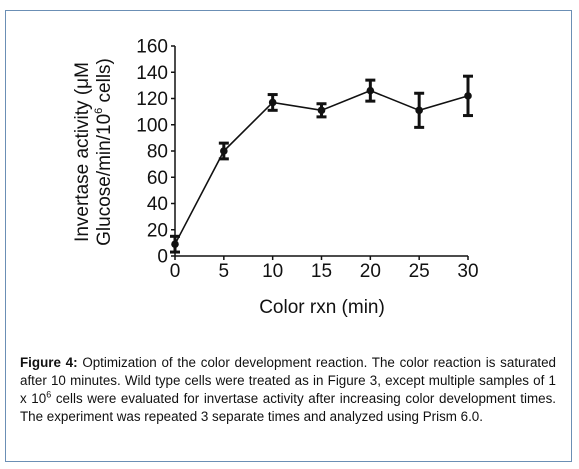 The width and height of the screenshot is (579, 469). What do you see at coordinates (152, 47) in the screenshot?
I see `y-tick-label: 160` at bounding box center [152, 47].